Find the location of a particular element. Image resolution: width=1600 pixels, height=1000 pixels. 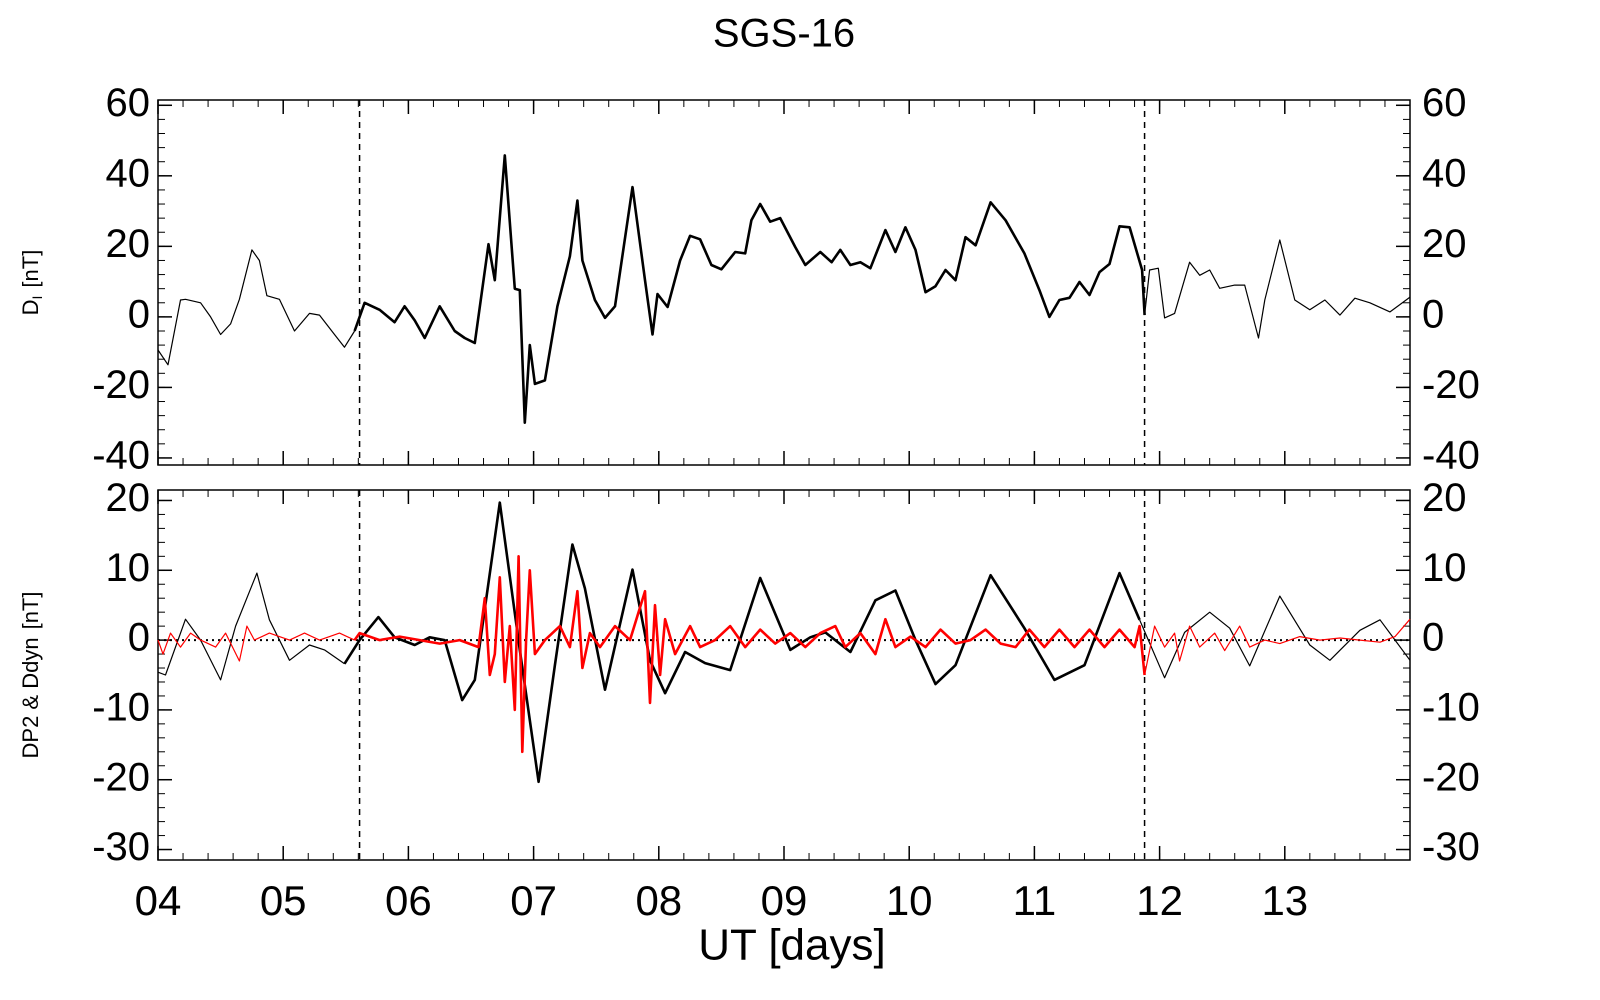

x-tick-label: 11 is located at coordinates (1035, 900).